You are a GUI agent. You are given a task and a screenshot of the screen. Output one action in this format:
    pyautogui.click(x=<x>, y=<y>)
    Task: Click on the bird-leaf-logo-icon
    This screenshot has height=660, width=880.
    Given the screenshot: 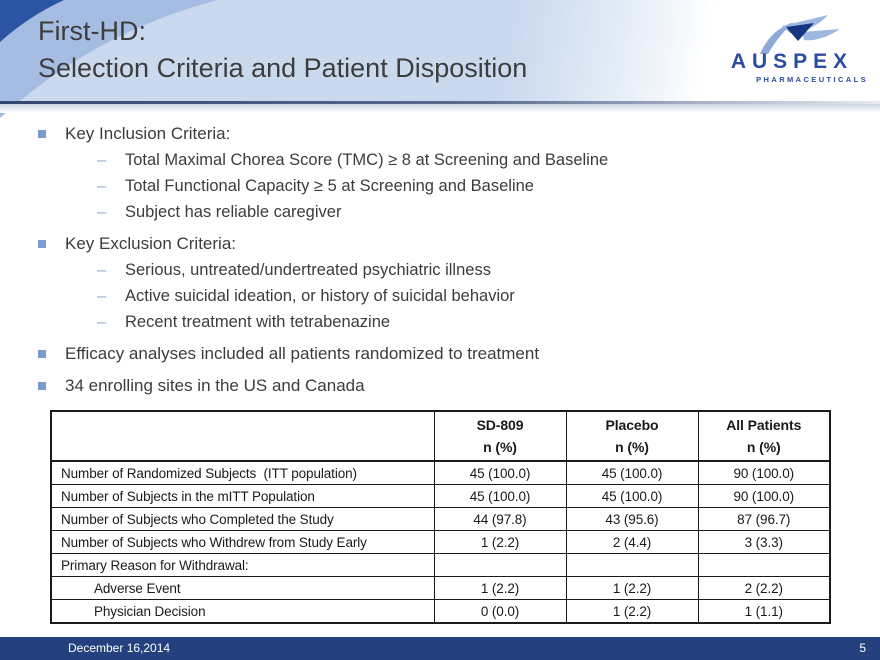 What is the action you would take?
    pyautogui.click(x=800, y=34)
    